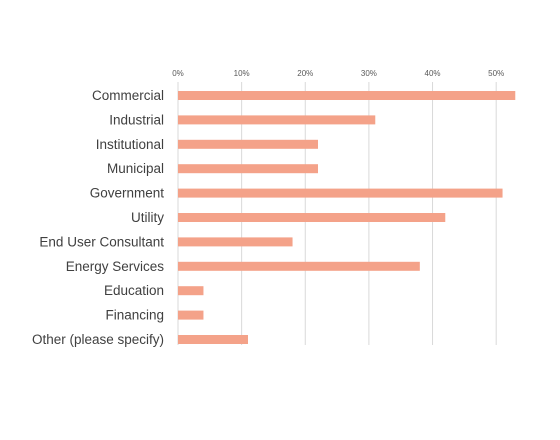 The width and height of the screenshot is (560, 440). What do you see at coordinates (433, 73) in the screenshot?
I see `x-tick-label: 40%` at bounding box center [433, 73].